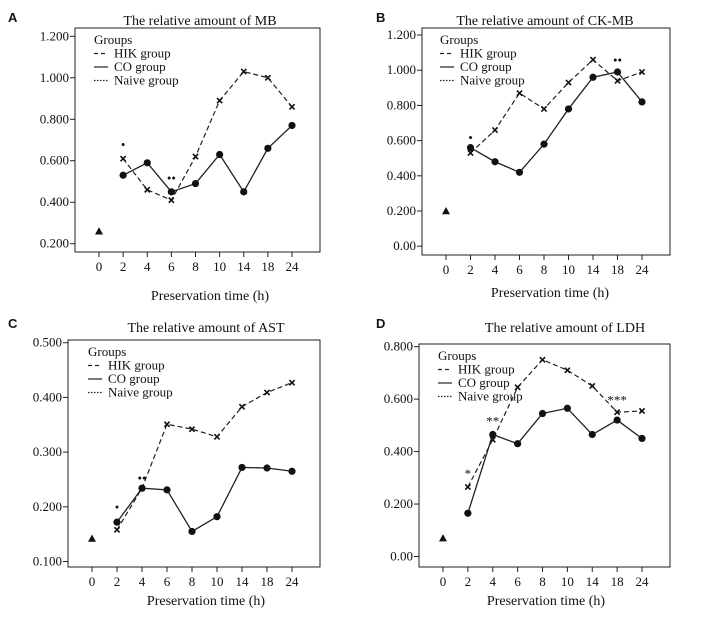  What do you see at coordinates (13, 17) in the screenshot?
I see `panel-letter: A` at bounding box center [13, 17].